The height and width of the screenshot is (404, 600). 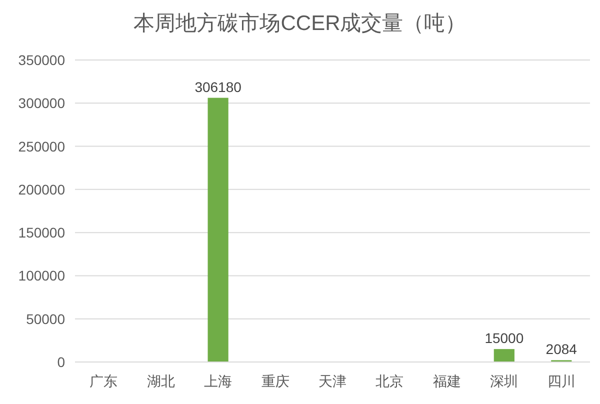 I want to click on x-tick-label: 深圳, so click(x=504, y=381).